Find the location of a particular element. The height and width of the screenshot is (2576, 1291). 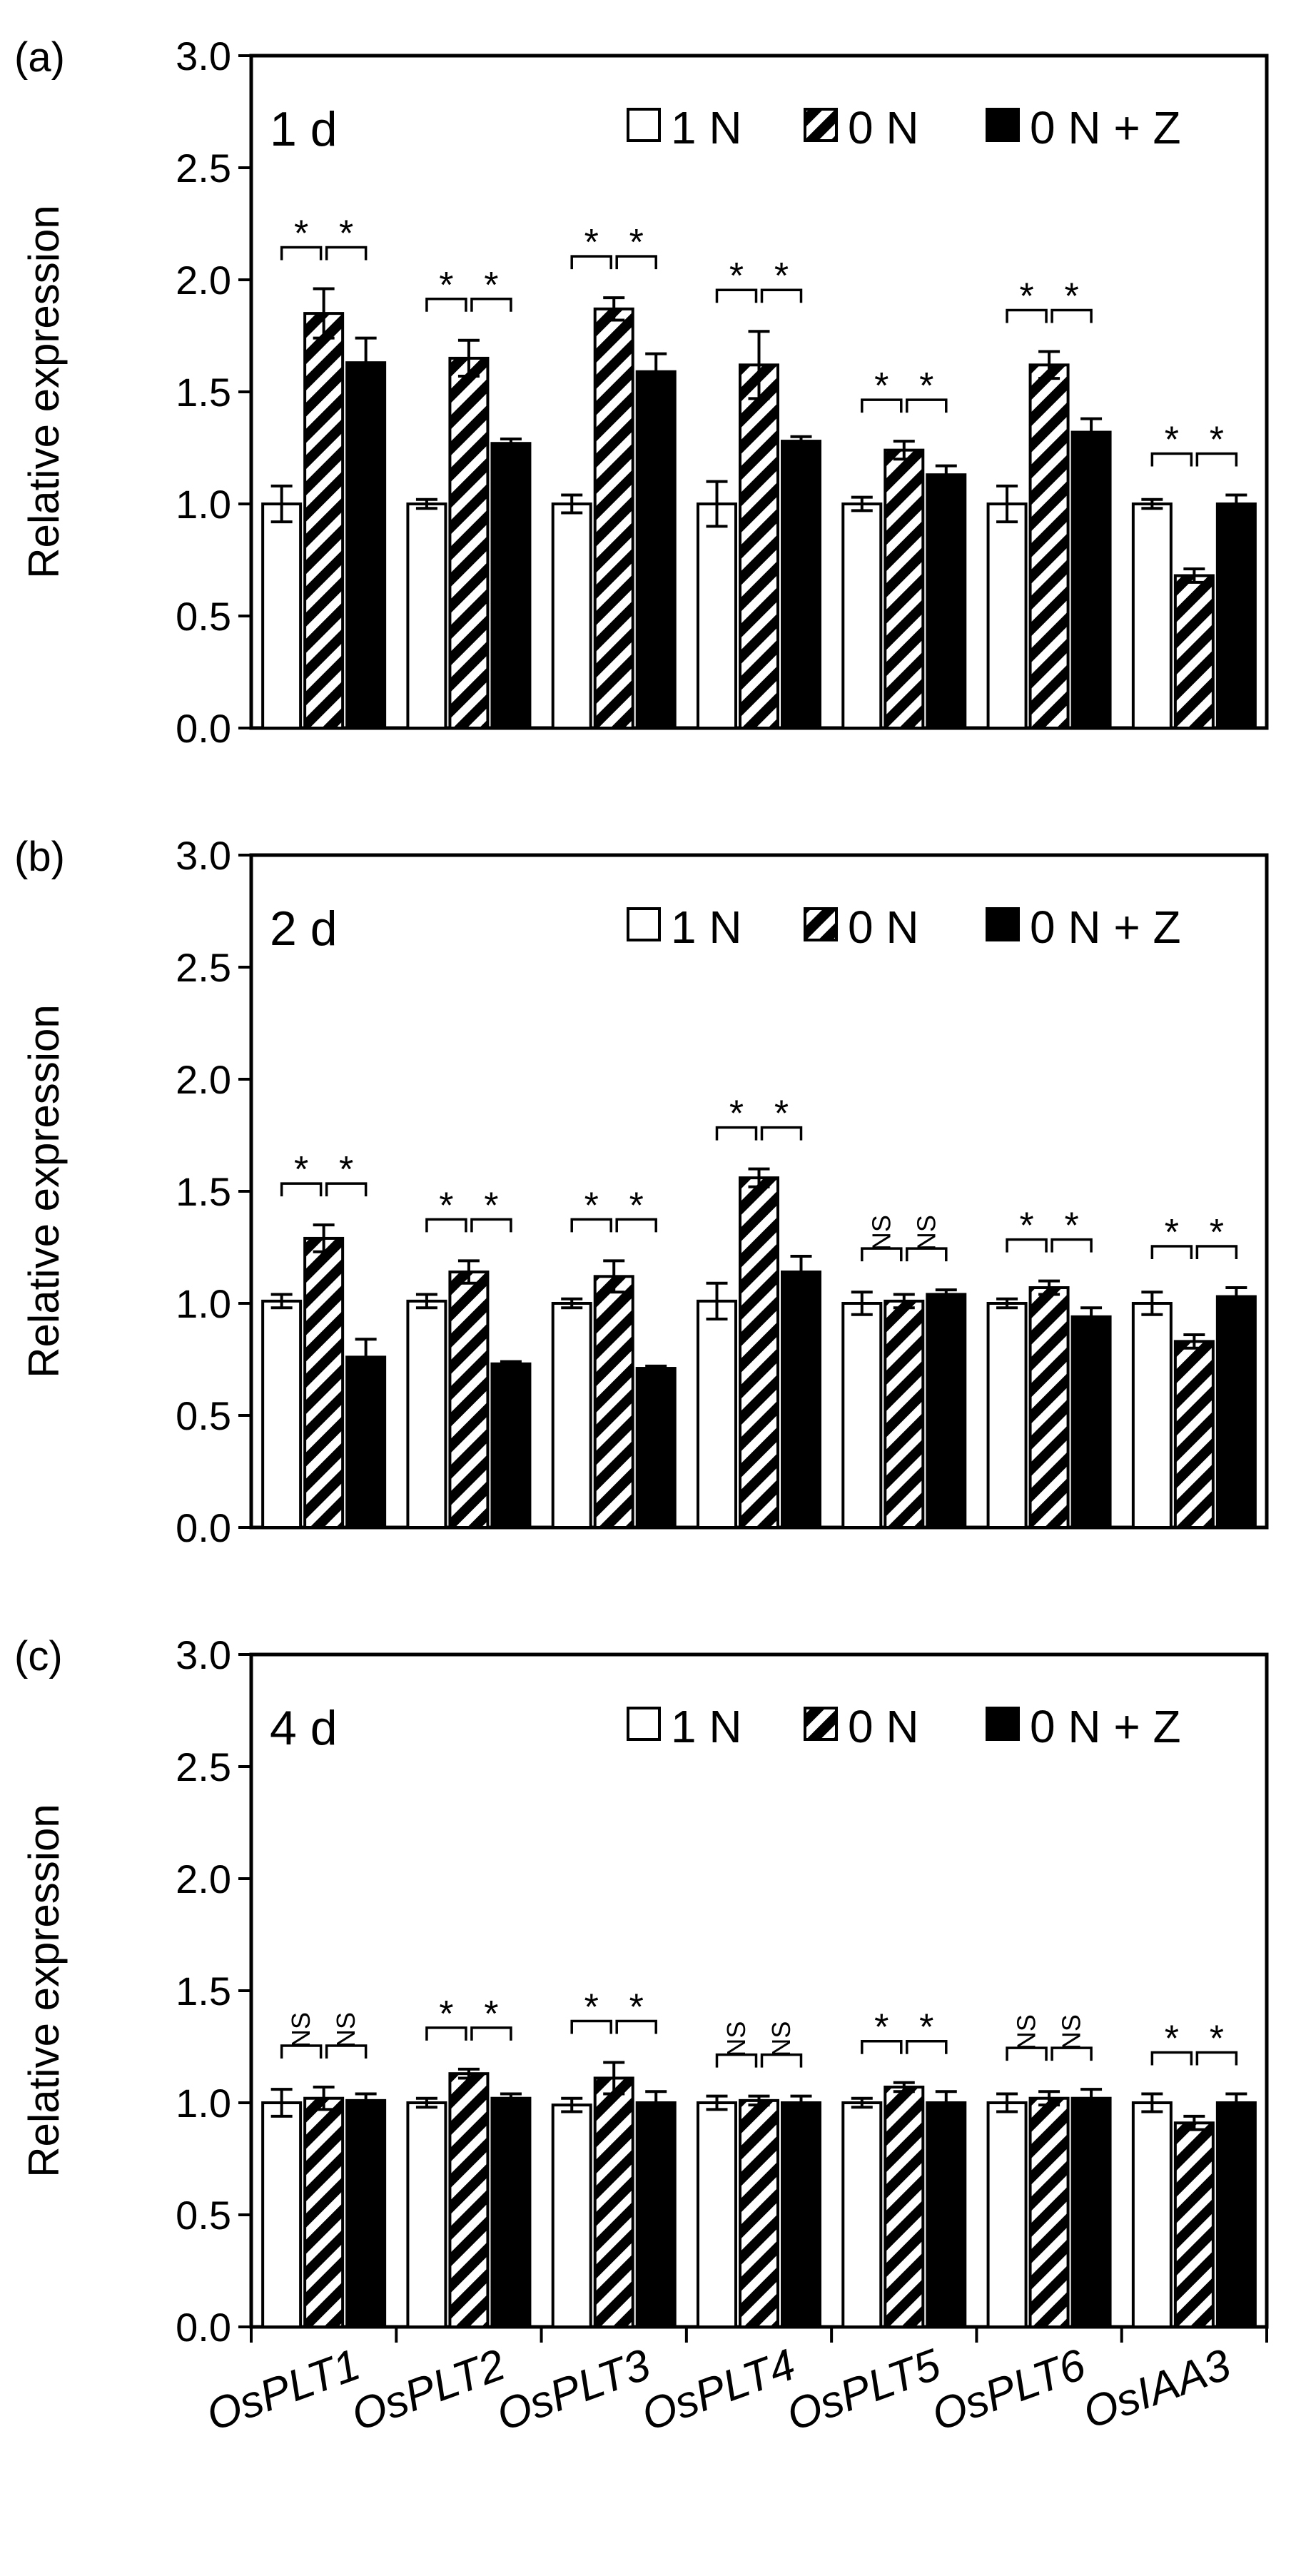

y-axis-title: Relative expression is located at coordinates (44, 392).